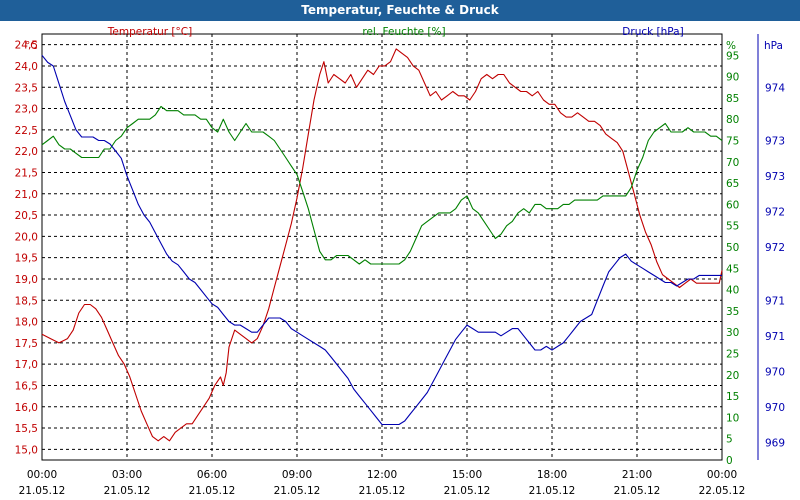 This screenshot has width=800, height=500. Describe the element at coordinates (732, 418) in the screenshot. I see `humidity-tick-label: 10` at that location.